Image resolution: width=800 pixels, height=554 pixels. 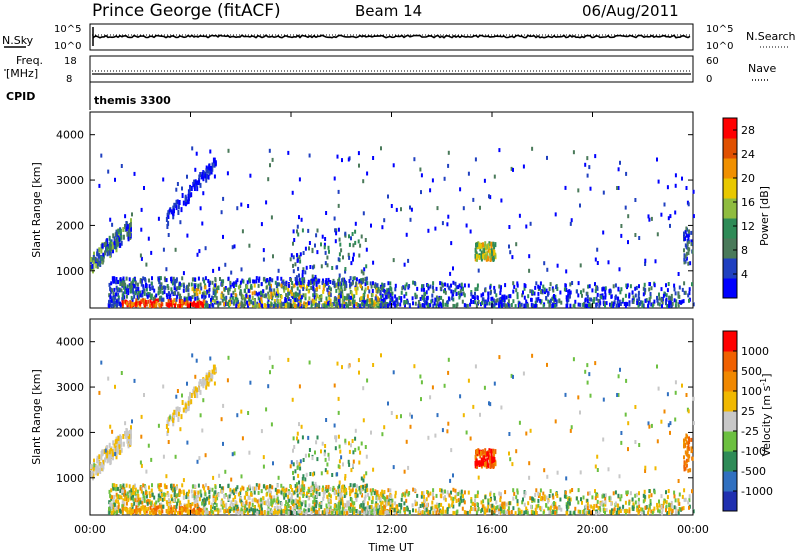 I want to click on y-tick-label: 1000, so click(x=70, y=271).